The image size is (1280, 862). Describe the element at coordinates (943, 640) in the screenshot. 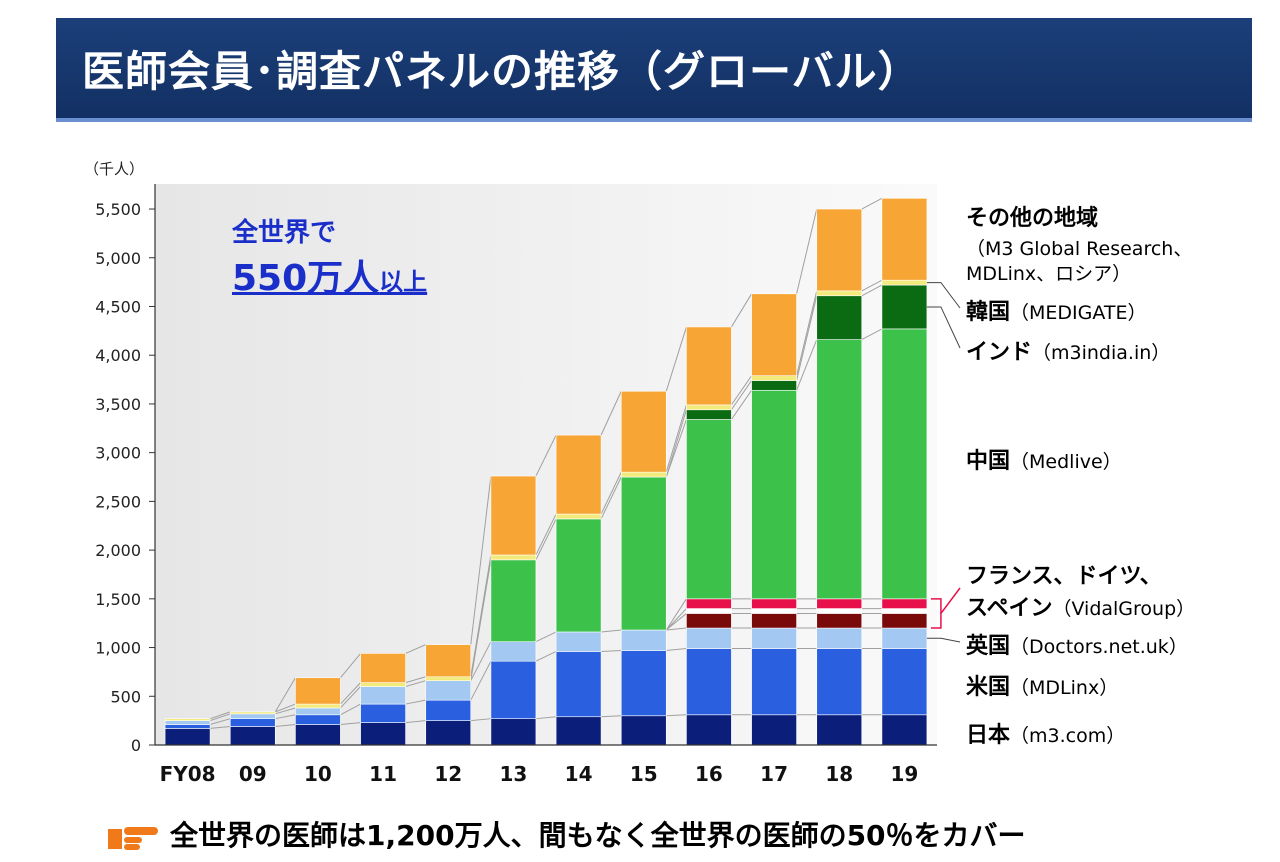

I see `leader-uk` at that location.